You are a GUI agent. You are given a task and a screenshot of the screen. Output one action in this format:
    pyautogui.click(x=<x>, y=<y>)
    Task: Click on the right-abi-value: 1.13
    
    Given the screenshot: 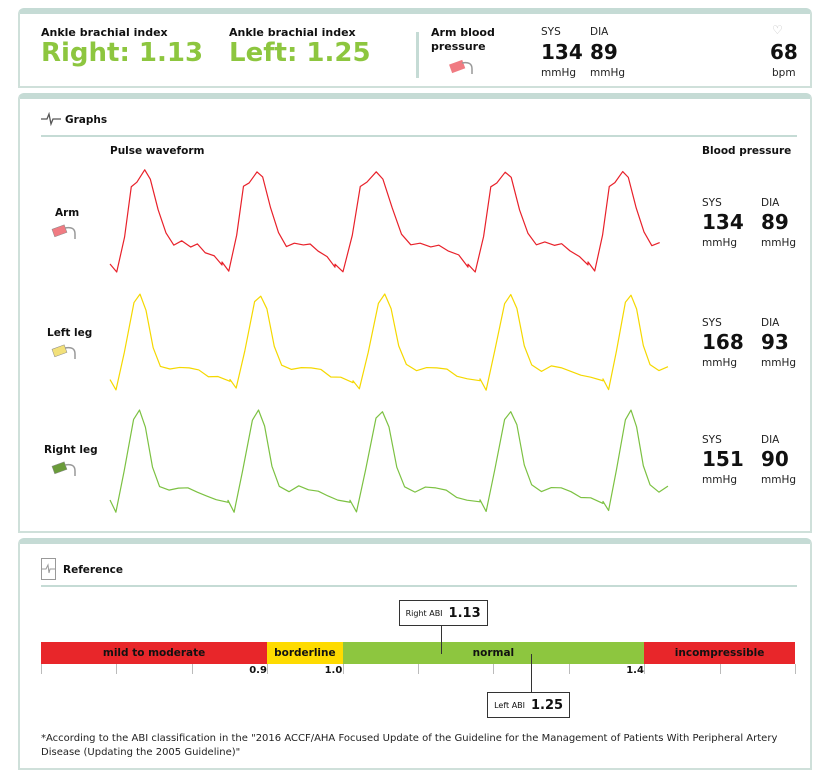 What is the action you would take?
    pyautogui.click(x=464, y=613)
    